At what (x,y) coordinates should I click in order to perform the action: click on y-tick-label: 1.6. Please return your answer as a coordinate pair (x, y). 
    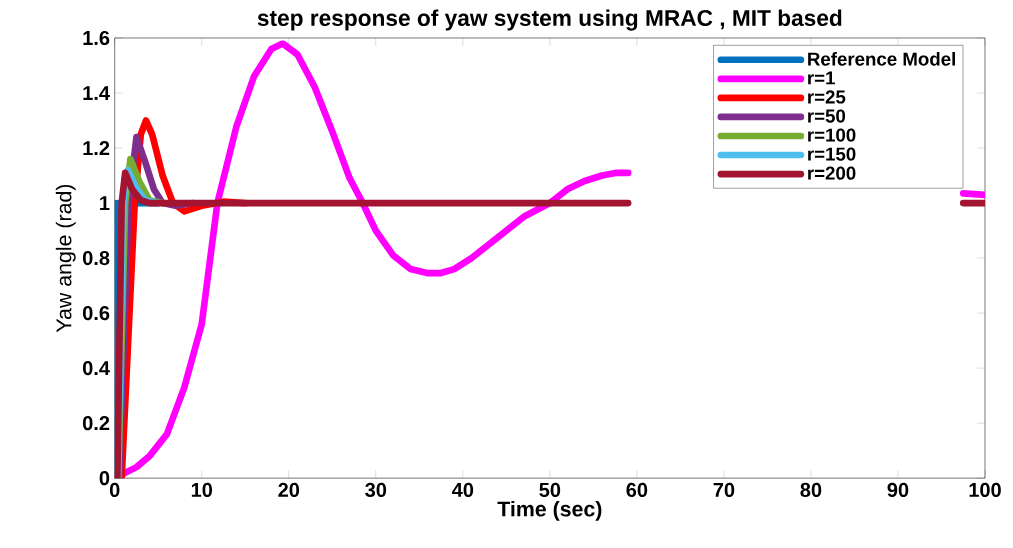
    Looking at the image, I should click on (96, 37).